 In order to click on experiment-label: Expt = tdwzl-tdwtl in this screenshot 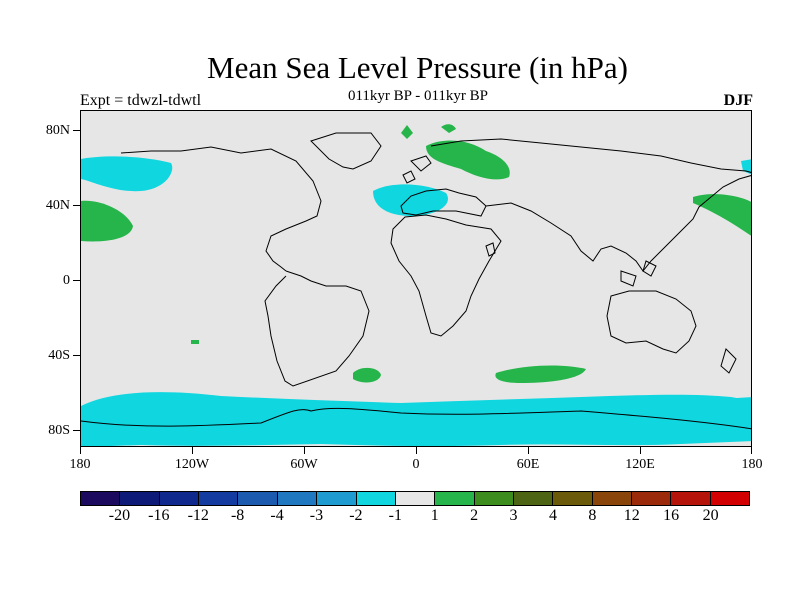, I will do `click(141, 100)`.